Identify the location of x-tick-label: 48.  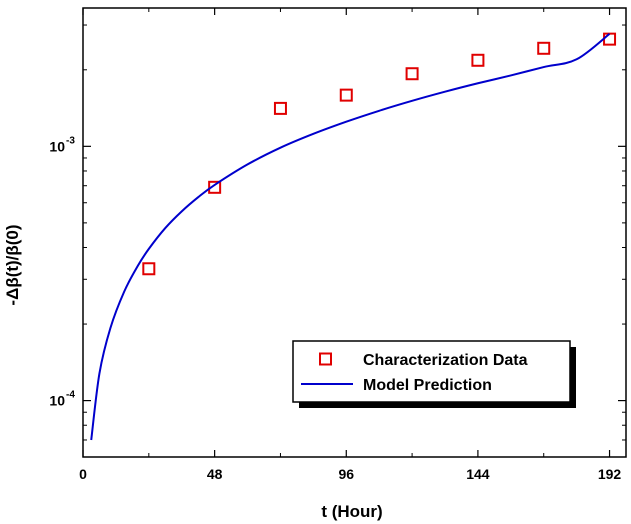
(215, 474).